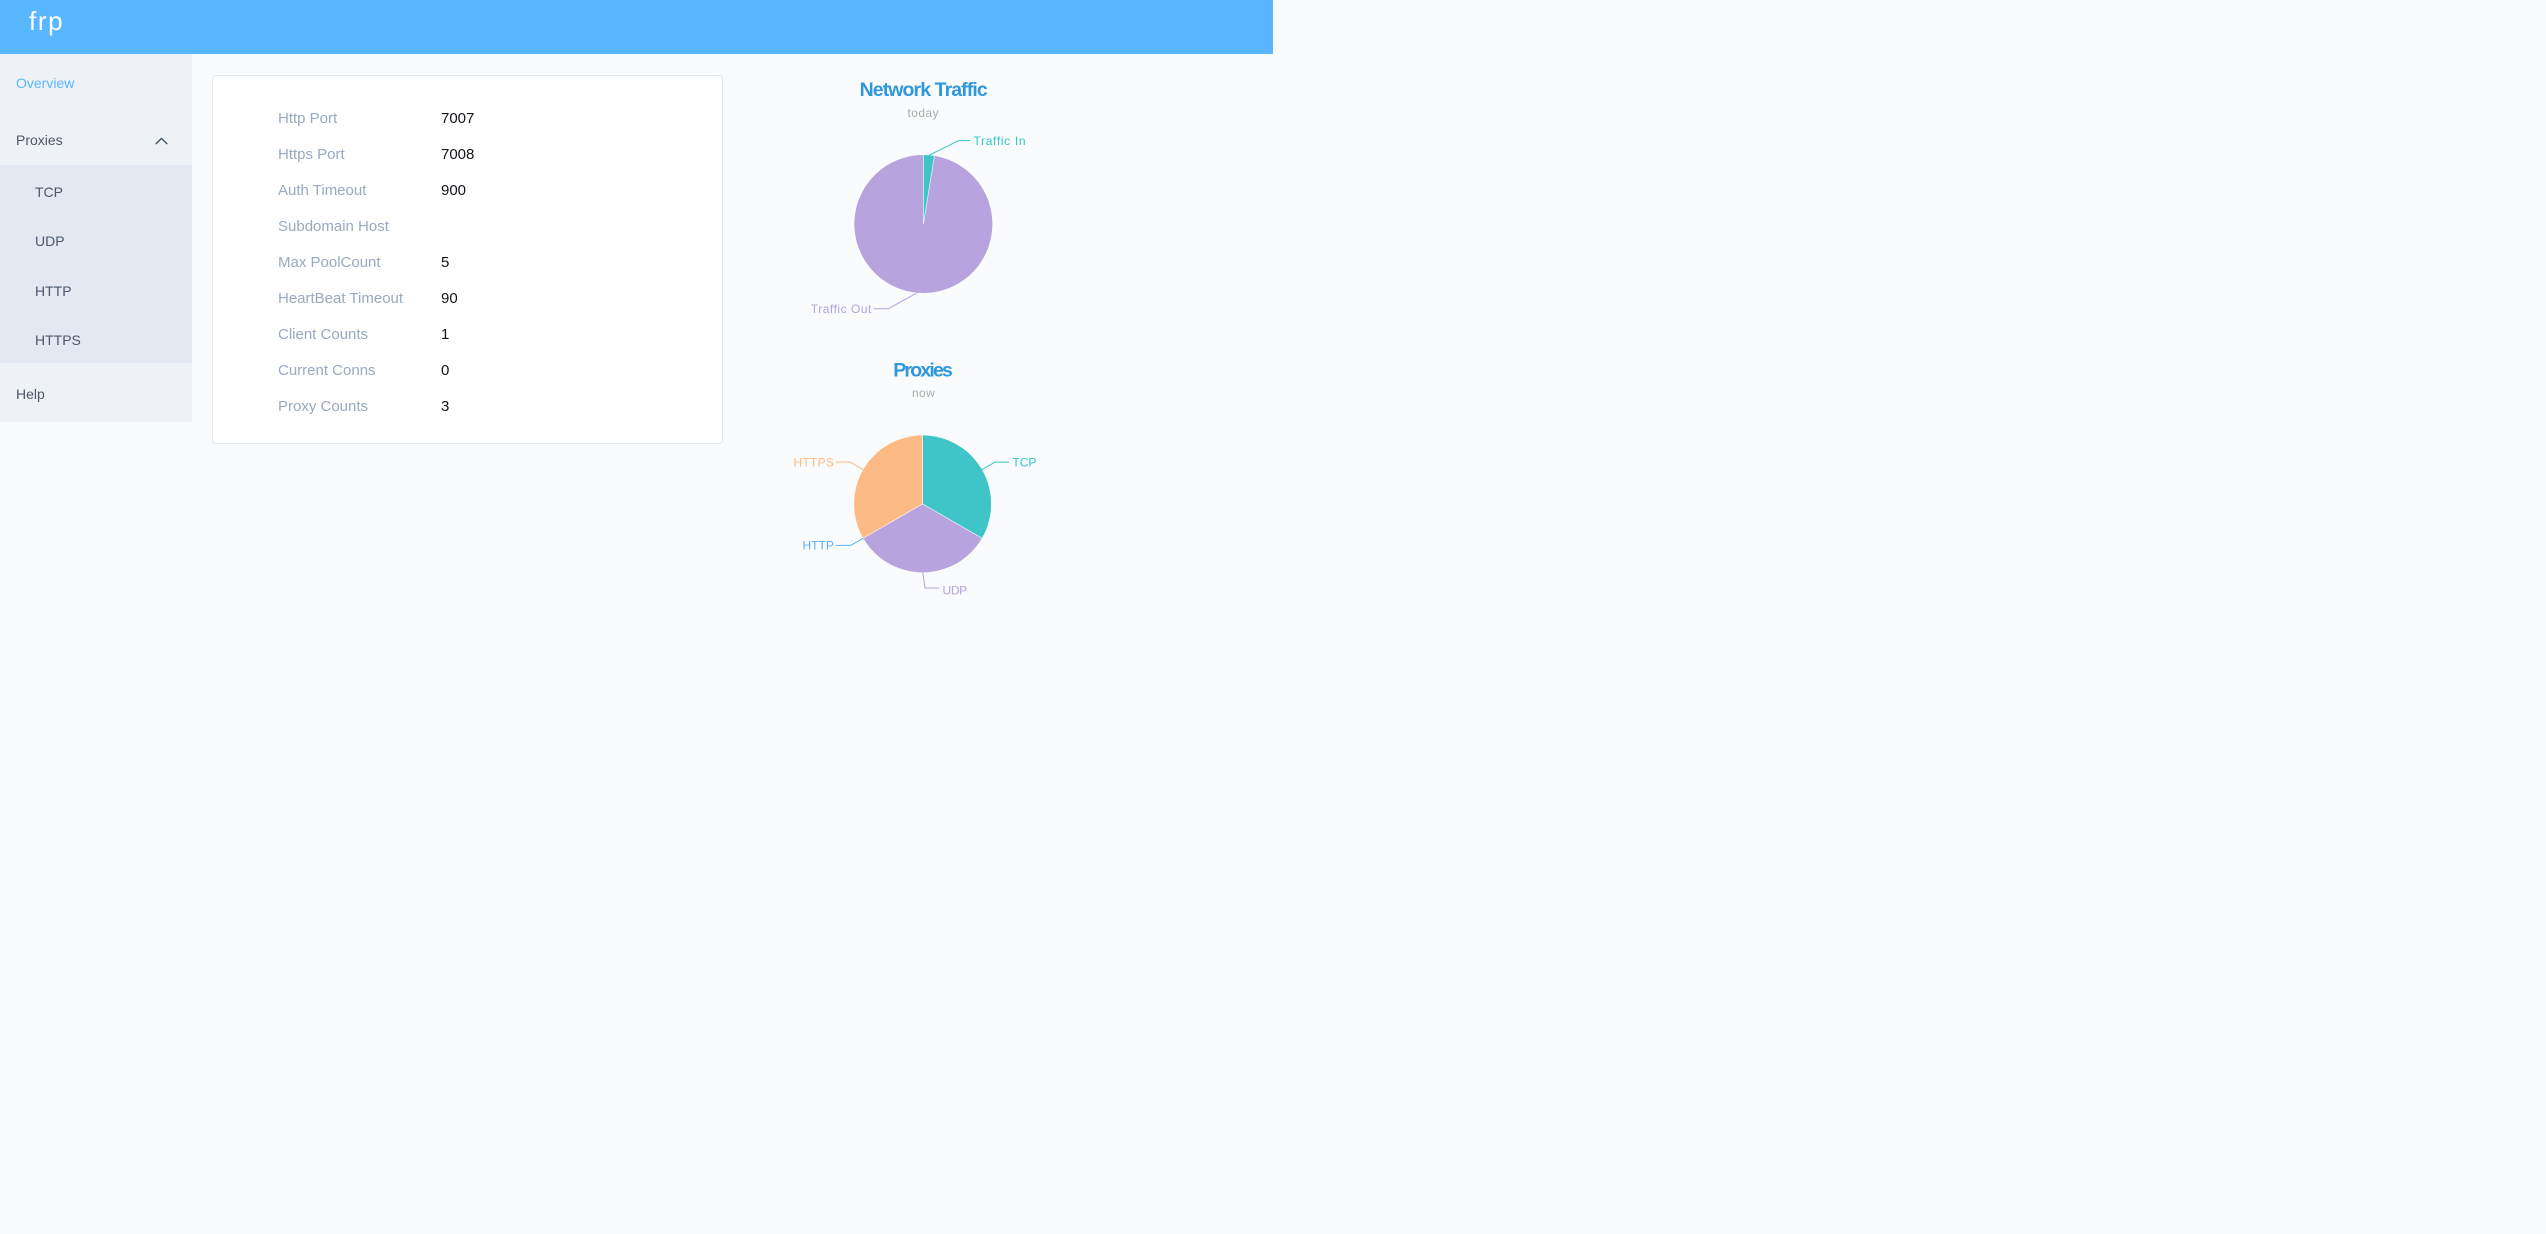 This screenshot has width=2546, height=1234. I want to click on svg-text: HTTPS, so click(814, 463).